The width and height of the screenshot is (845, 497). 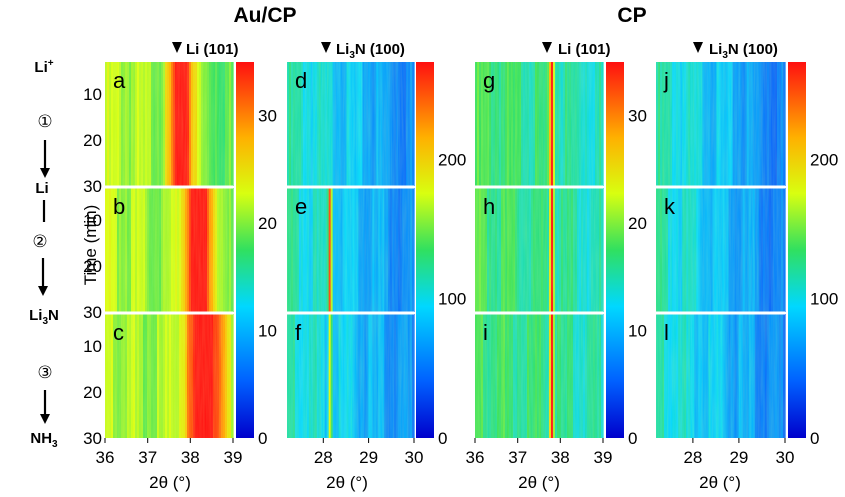 I want to click on label-li3n: Li3N, so click(x=44, y=317).